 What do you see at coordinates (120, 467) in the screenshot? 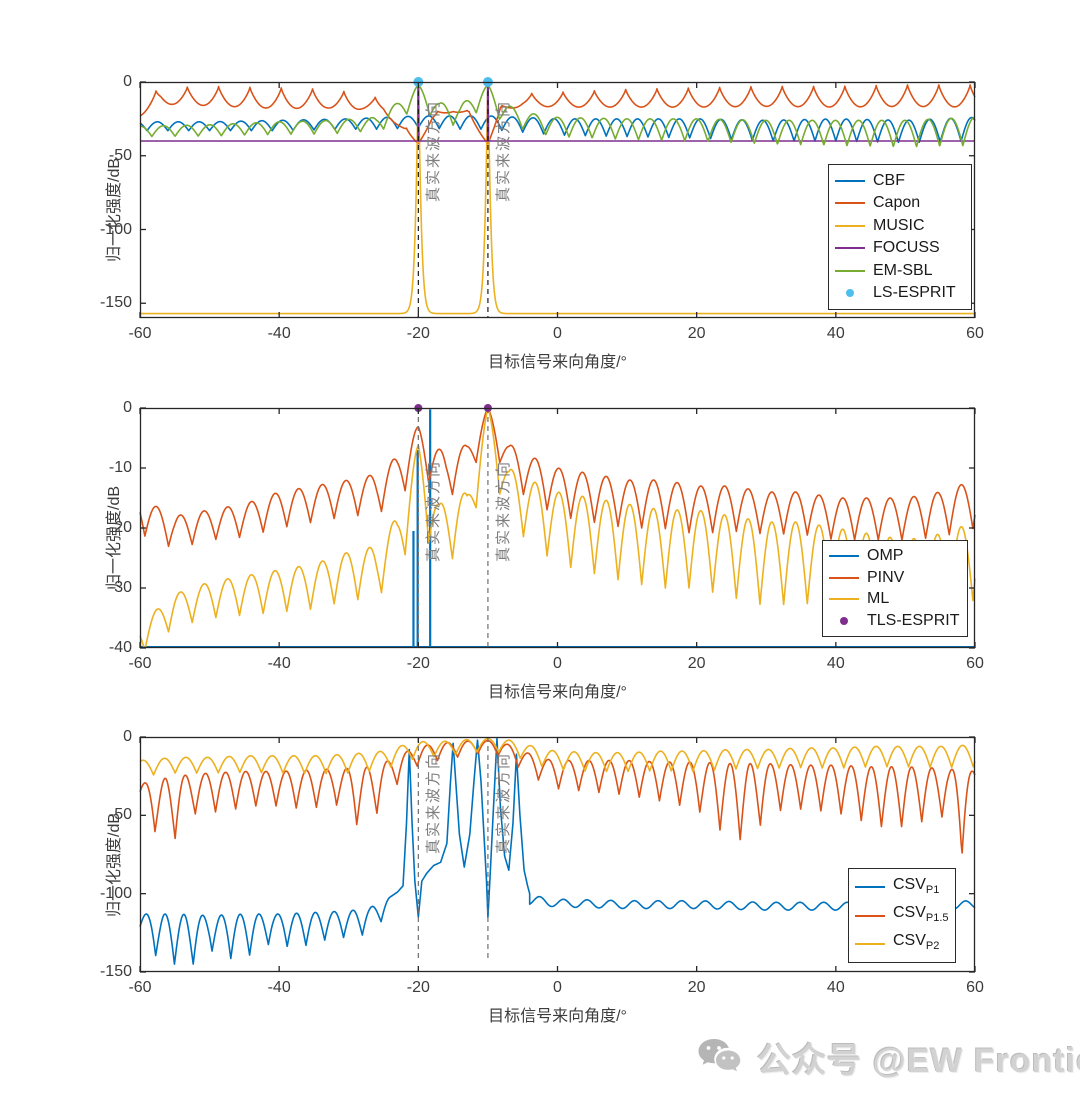
I see `y-tick-label: -10` at bounding box center [120, 467].